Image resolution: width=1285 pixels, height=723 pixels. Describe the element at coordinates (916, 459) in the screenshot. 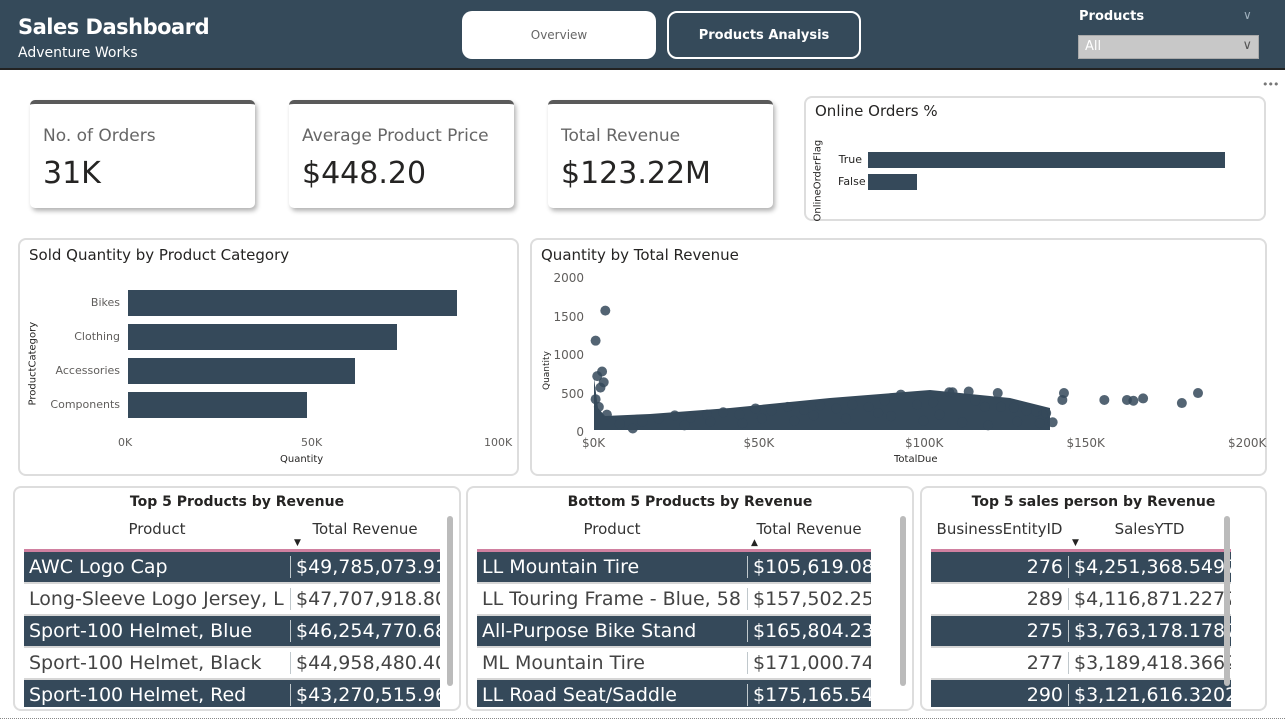

I see `x-axis-label: TotalDue` at that location.